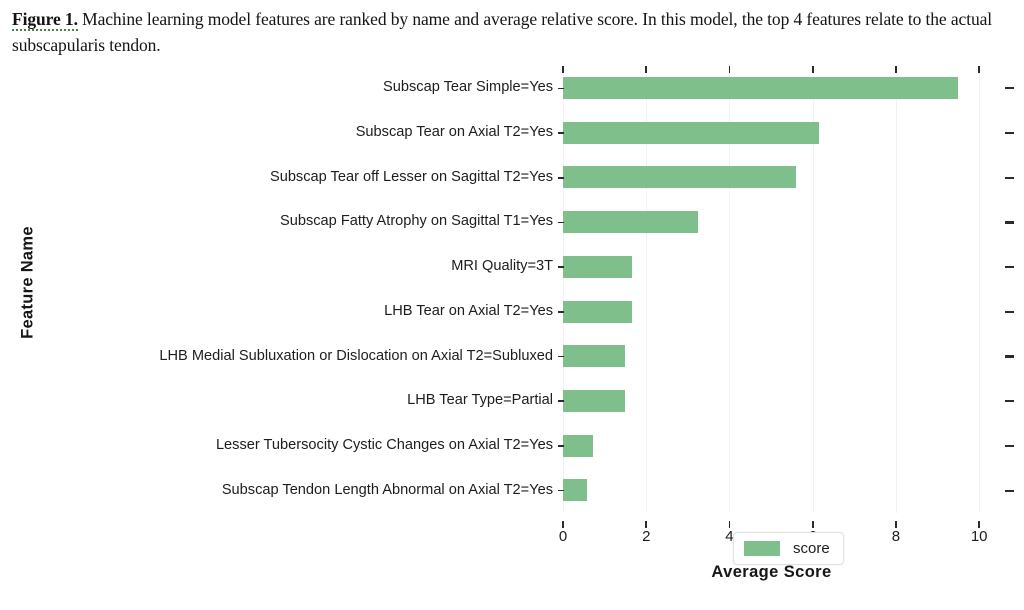 The height and width of the screenshot is (610, 1024). Describe the element at coordinates (468, 87) in the screenshot. I see `y-axis-tick-label: Subscap Tear Simple=Yes` at that location.